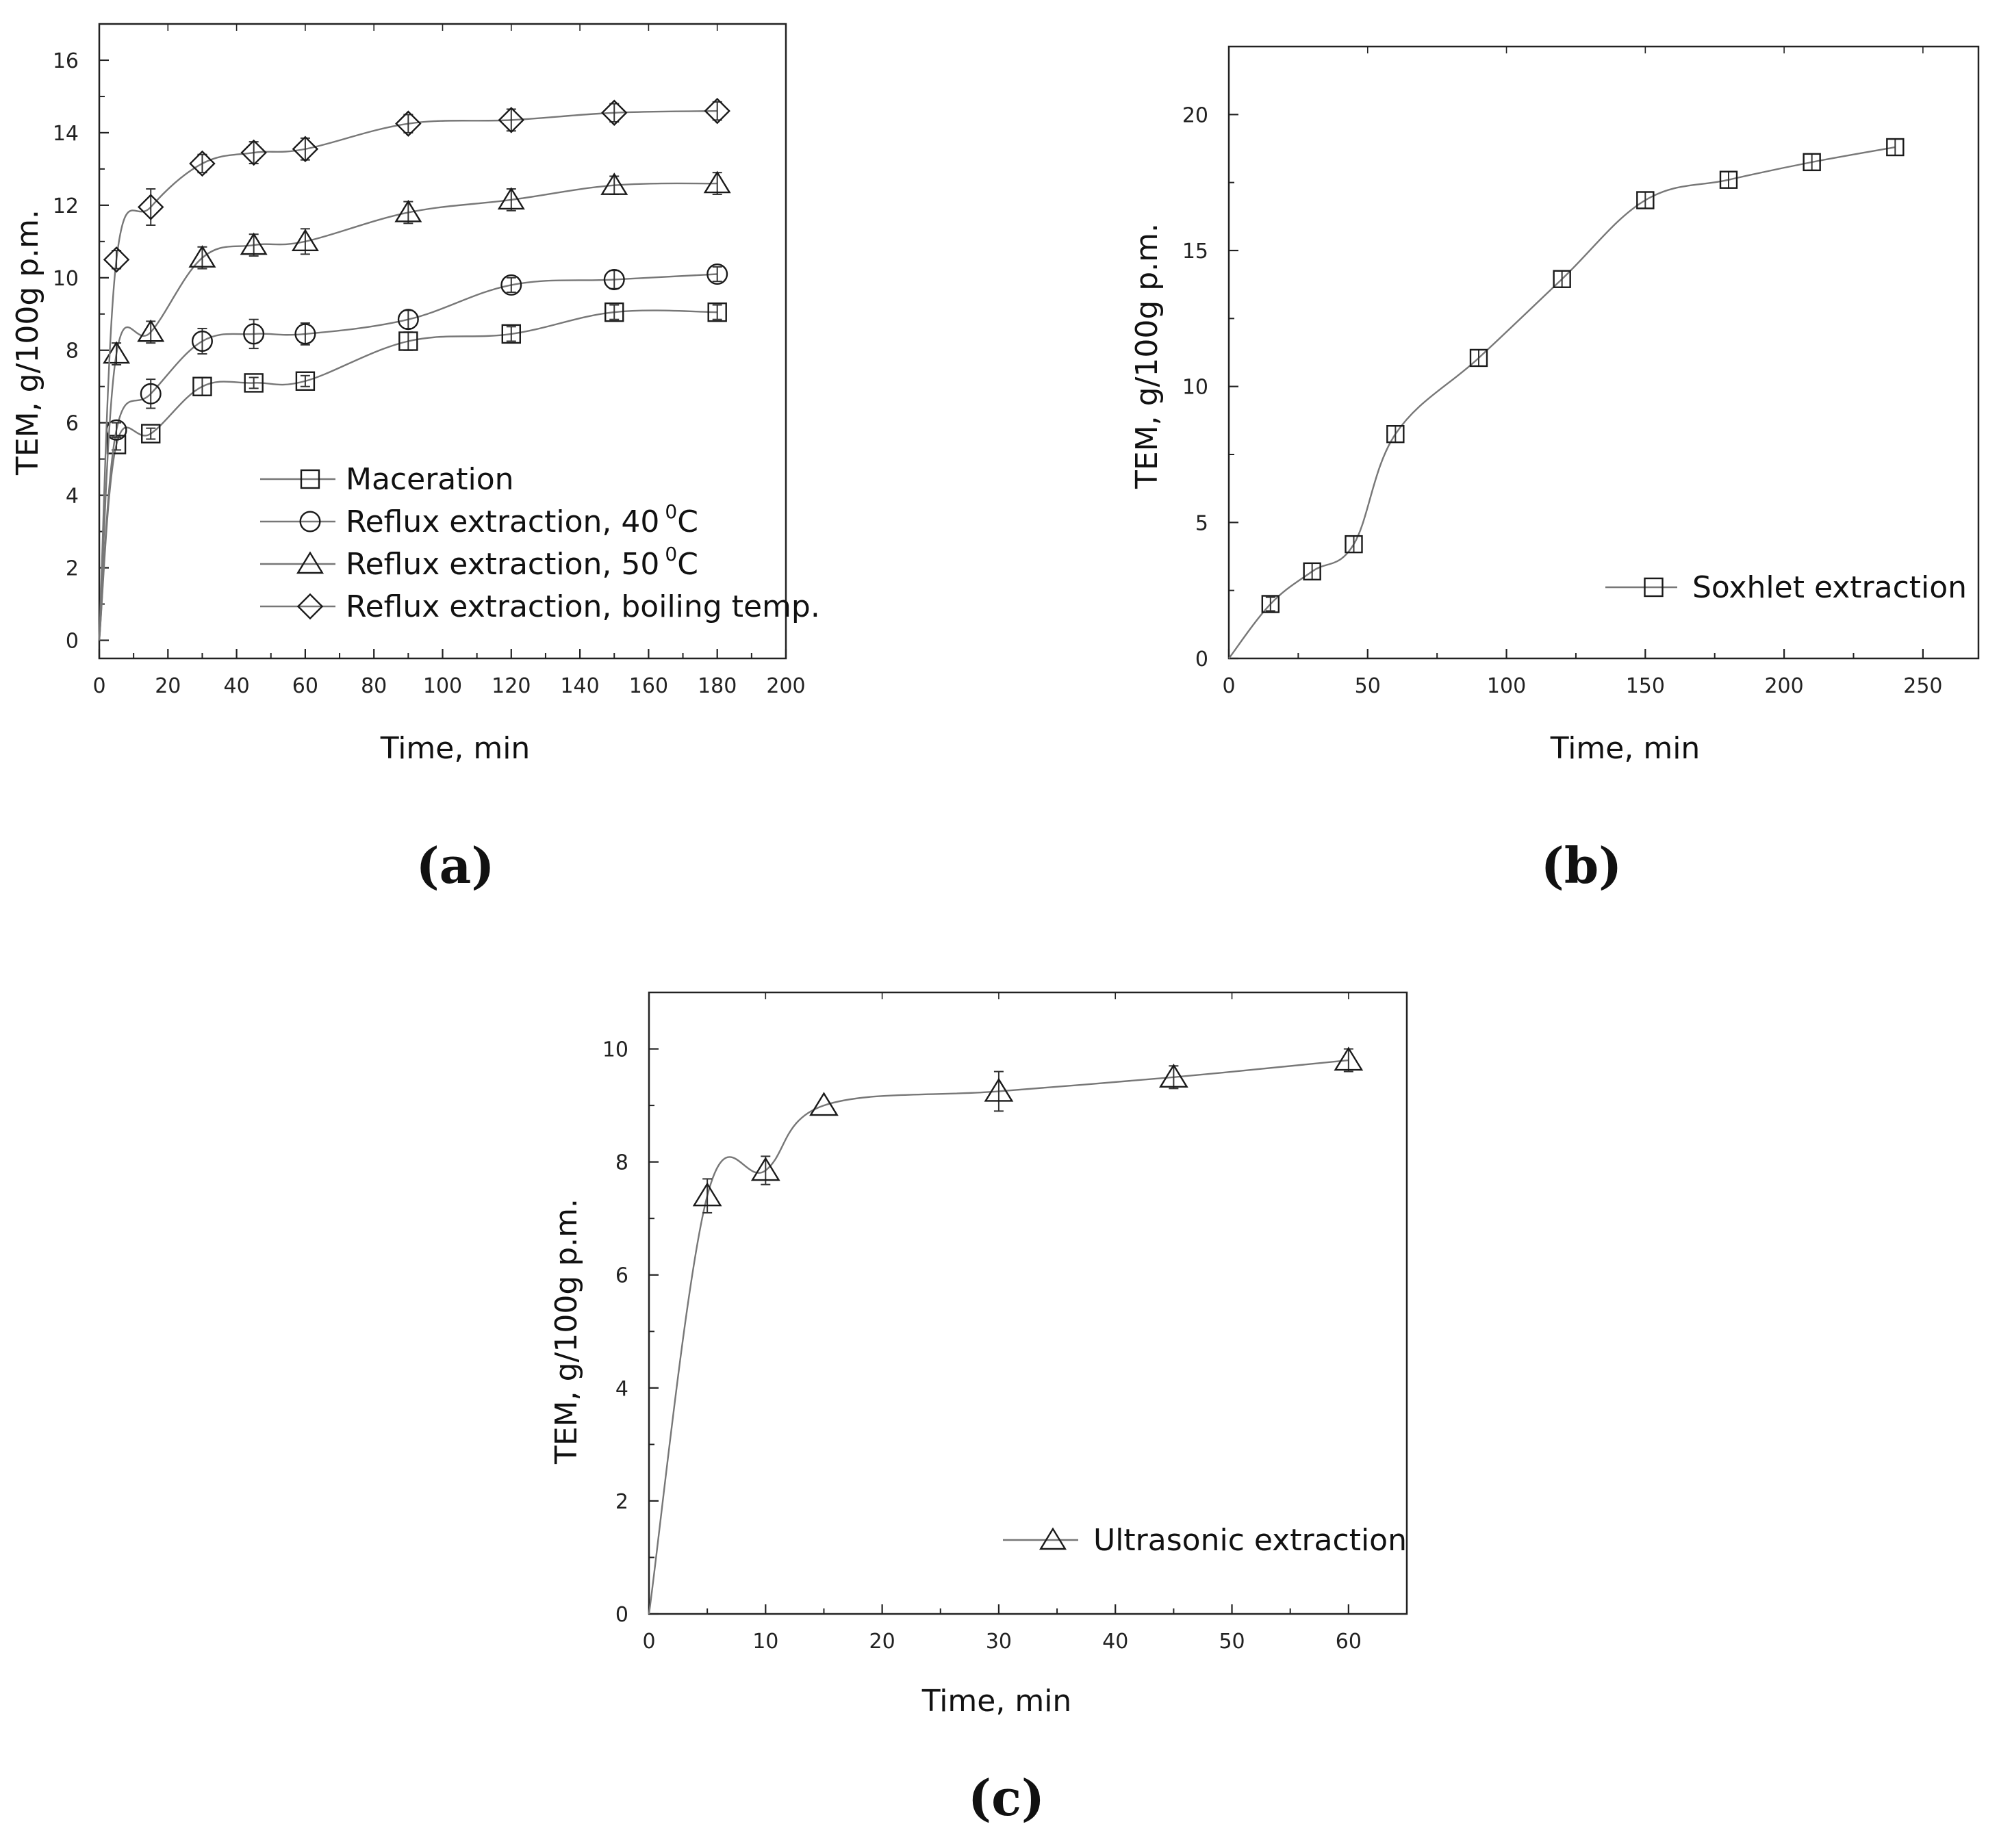 This screenshot has width=1999, height=1848. Describe the element at coordinates (1201, 523) in the screenshot. I see `y-tick-label: 5` at that location.